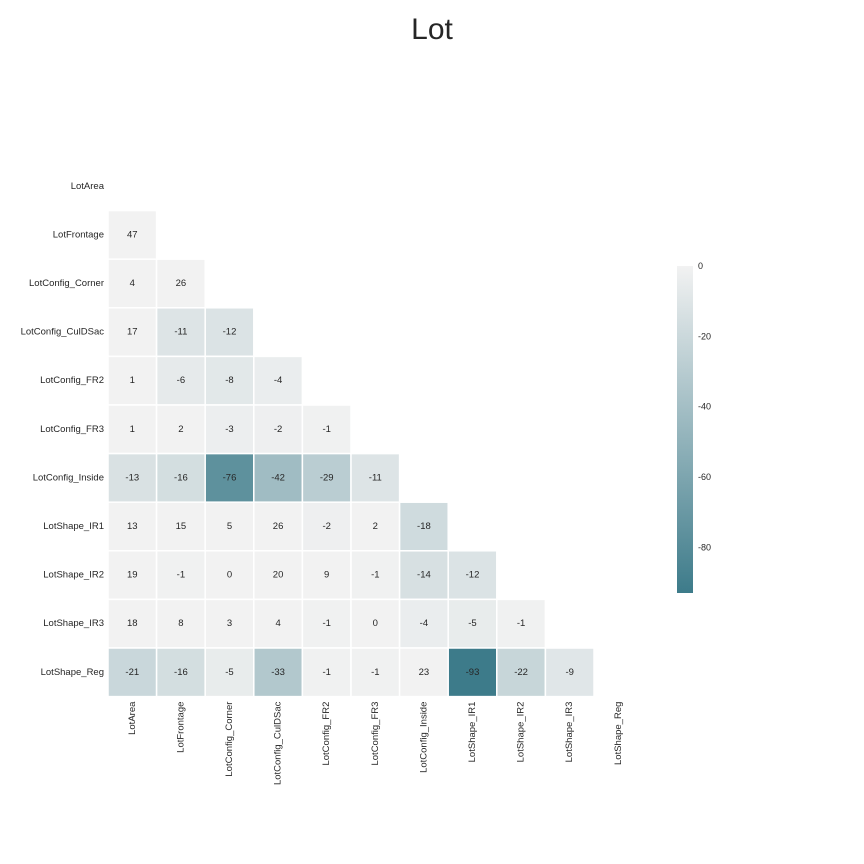  What do you see at coordinates (132, 623) in the screenshot?
I see `cell-value-label: 18` at bounding box center [132, 623].